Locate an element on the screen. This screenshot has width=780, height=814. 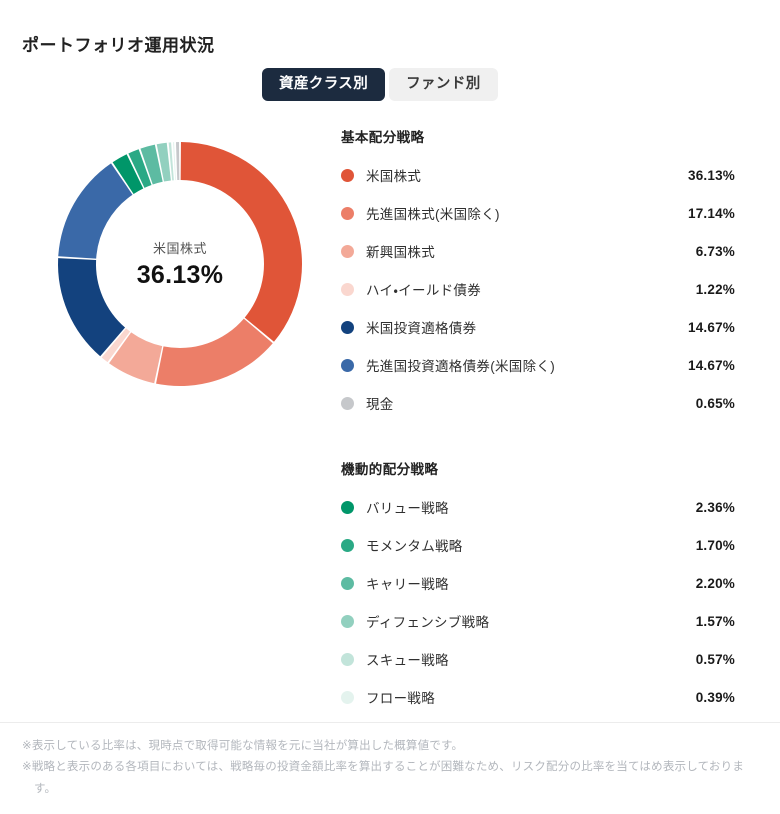
donut-svg is located at coordinates (180, 264).